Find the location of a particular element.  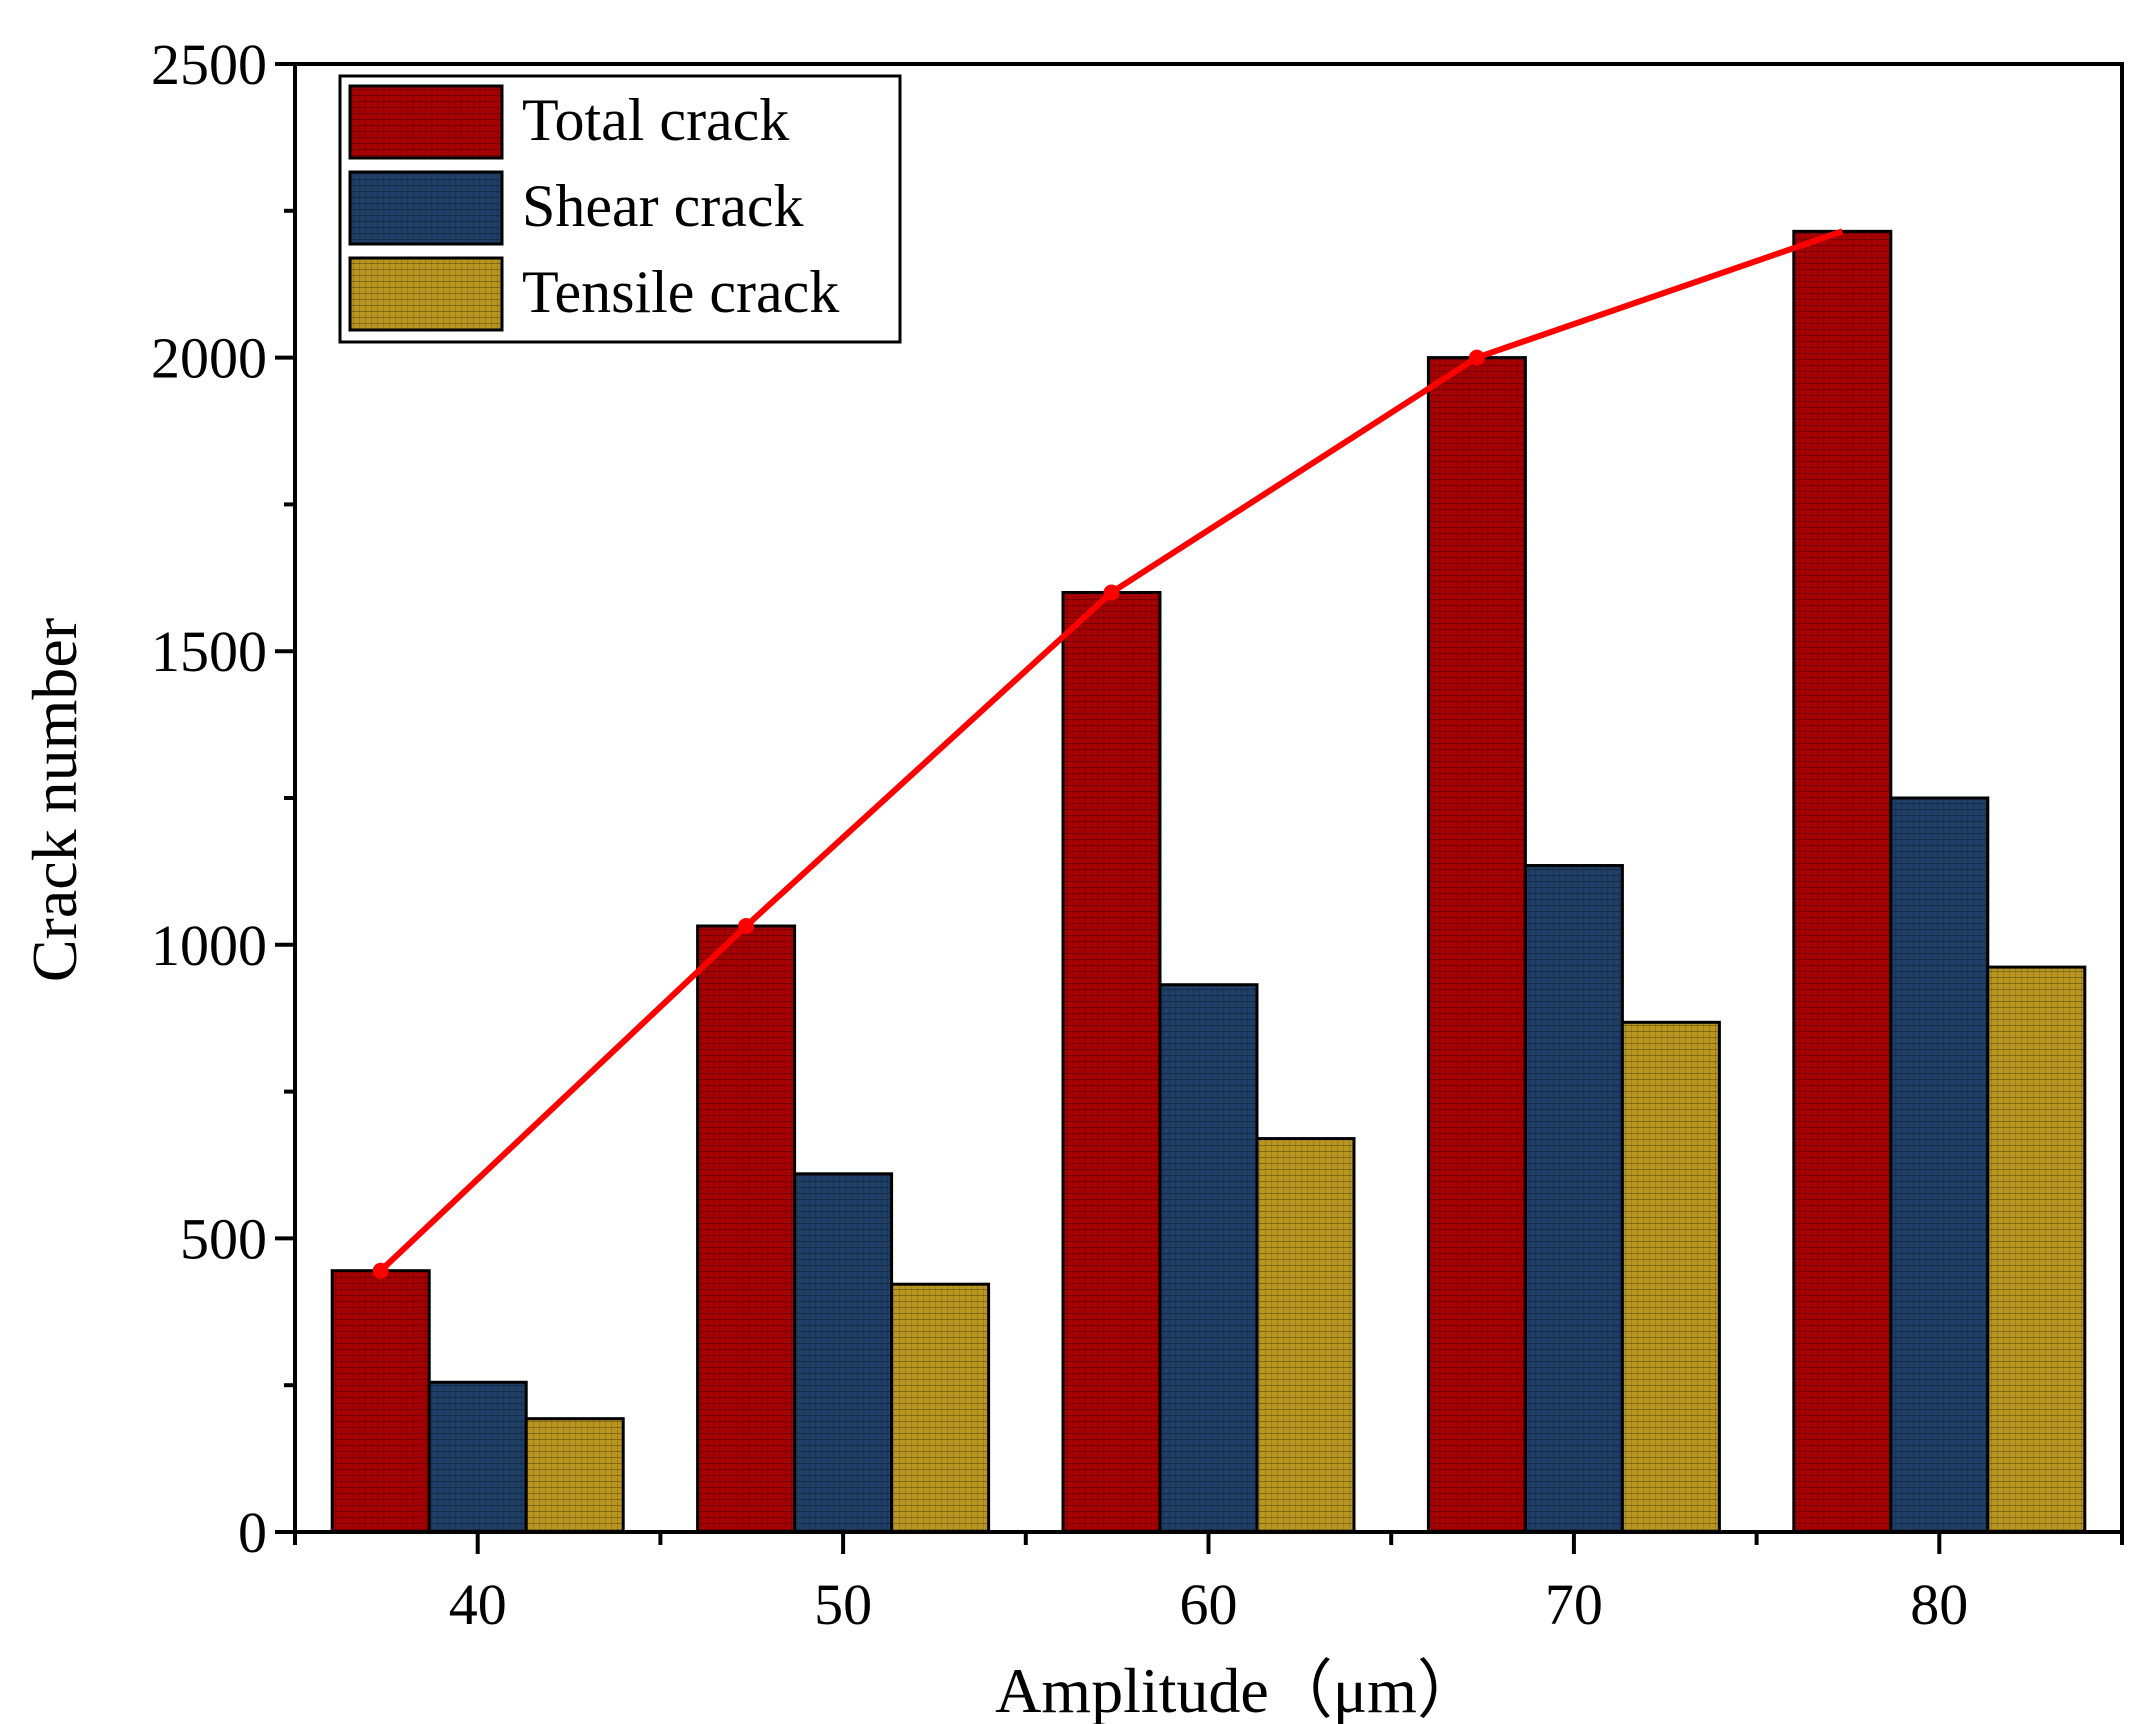

y-tick-label-2500: 2500 is located at coordinates (209, 64).